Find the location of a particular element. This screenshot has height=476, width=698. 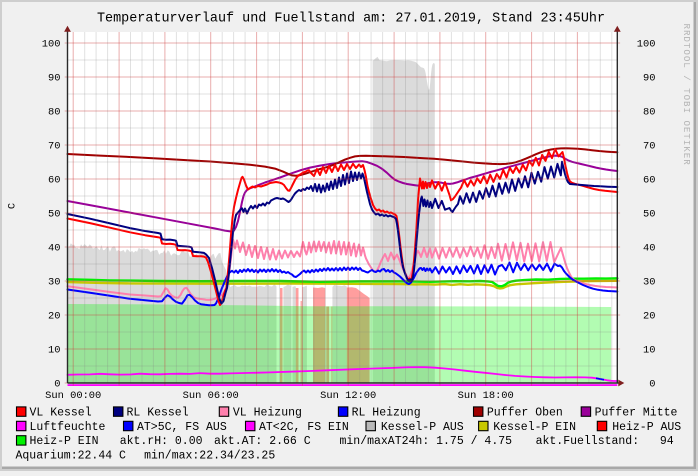

svg-text: akt.AT: 2.66 C is located at coordinates (262, 441).